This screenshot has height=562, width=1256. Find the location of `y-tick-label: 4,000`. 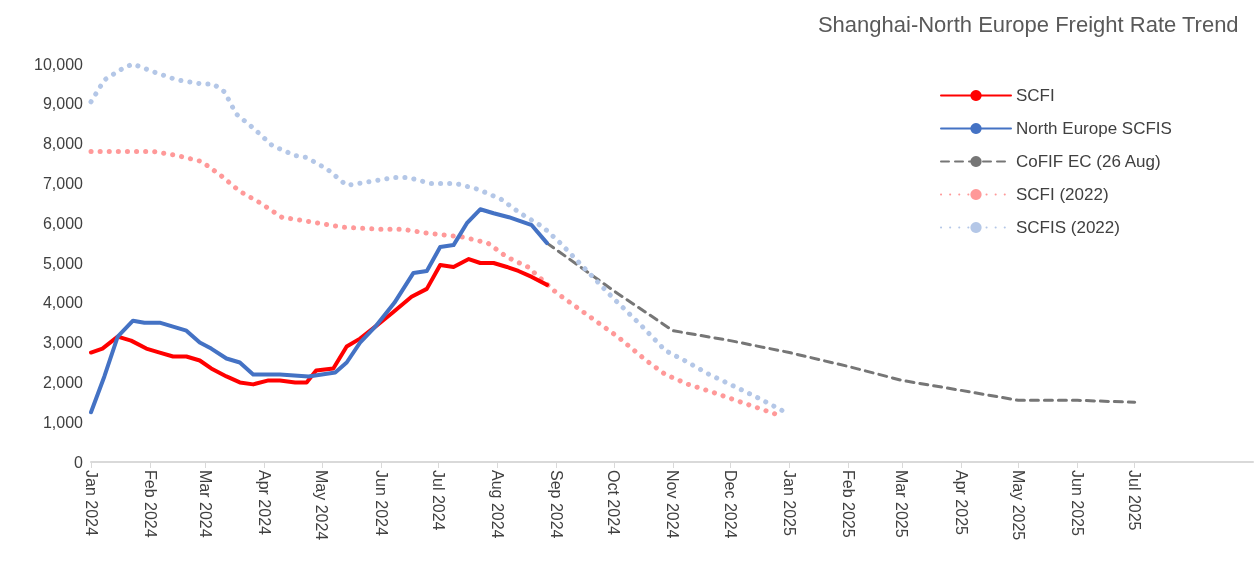

y-tick-label: 4,000 is located at coordinates (63, 303).